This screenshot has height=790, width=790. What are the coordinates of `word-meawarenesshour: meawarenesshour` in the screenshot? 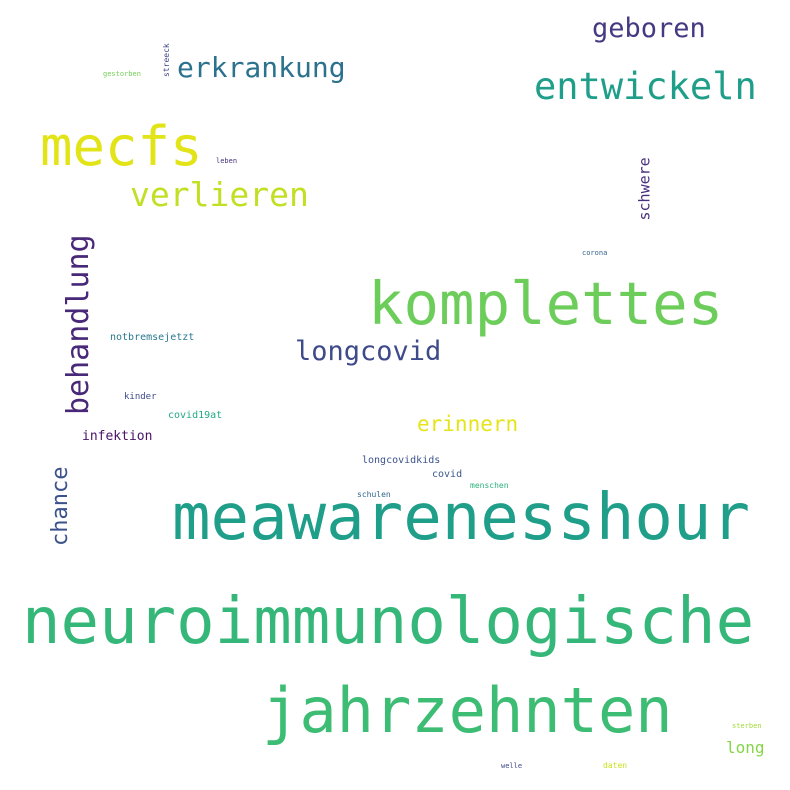 It's located at (461, 518).